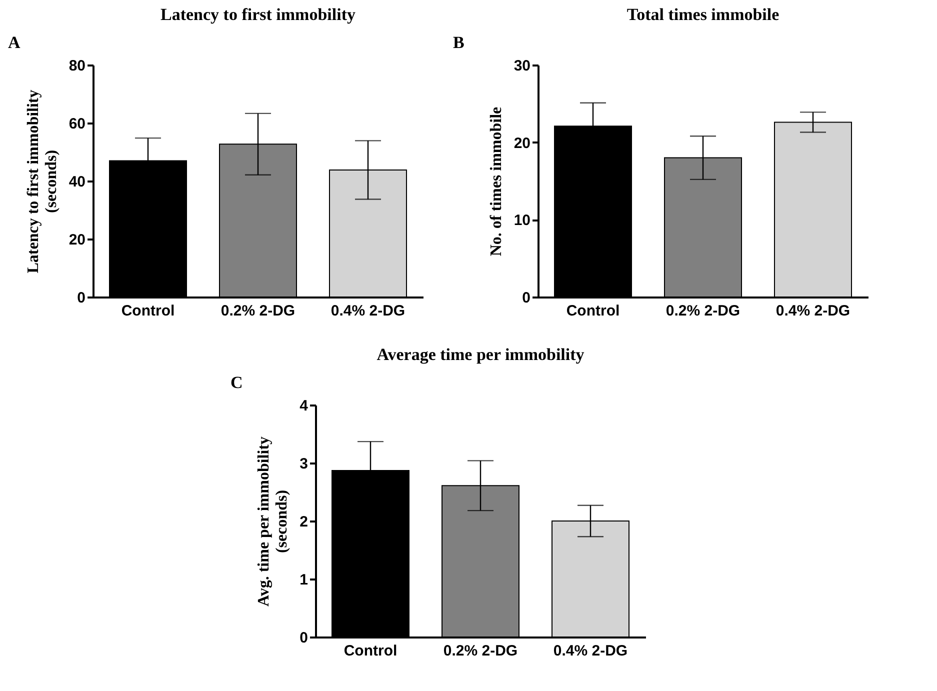 The height and width of the screenshot is (691, 937). What do you see at coordinates (480, 354) in the screenshot?
I see `chart-title: Average time per immobility` at bounding box center [480, 354].